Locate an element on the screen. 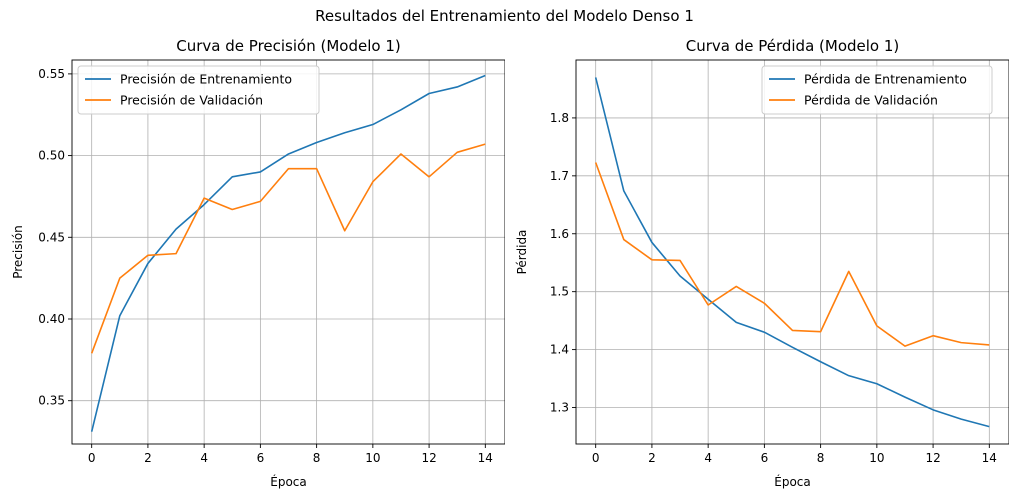 The image size is (1009, 500). series-line-val is located at coordinates (792, 254).